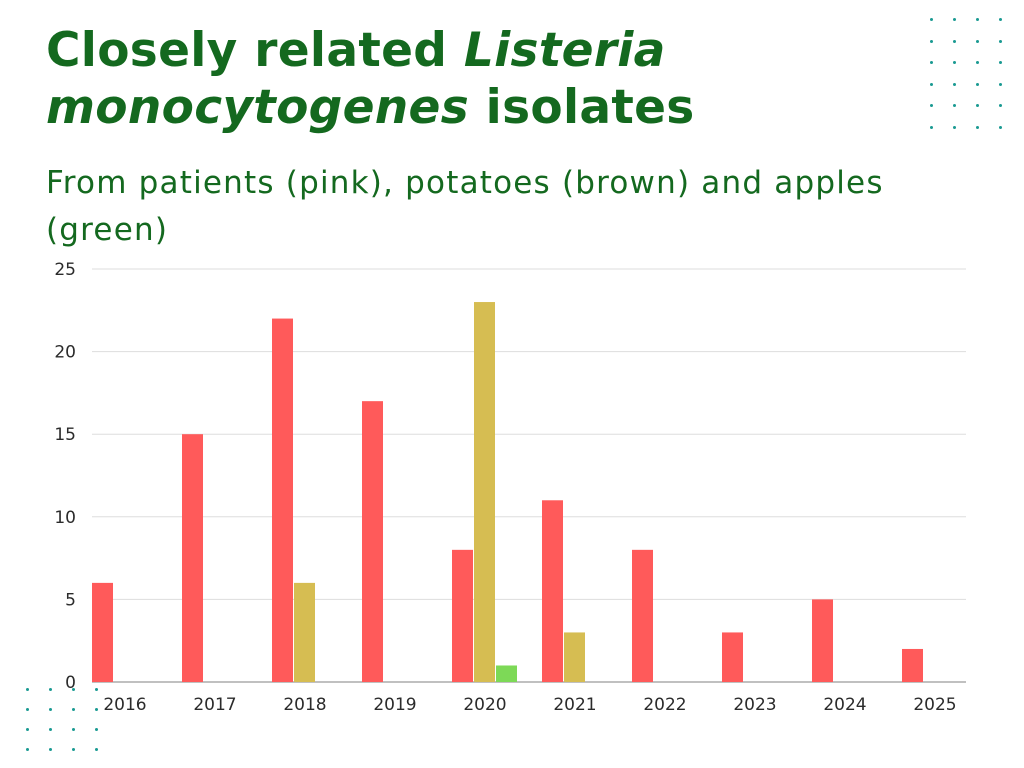 The width and height of the screenshot is (1024, 768). I want to click on x-tick-label: 2021, so click(574, 705).